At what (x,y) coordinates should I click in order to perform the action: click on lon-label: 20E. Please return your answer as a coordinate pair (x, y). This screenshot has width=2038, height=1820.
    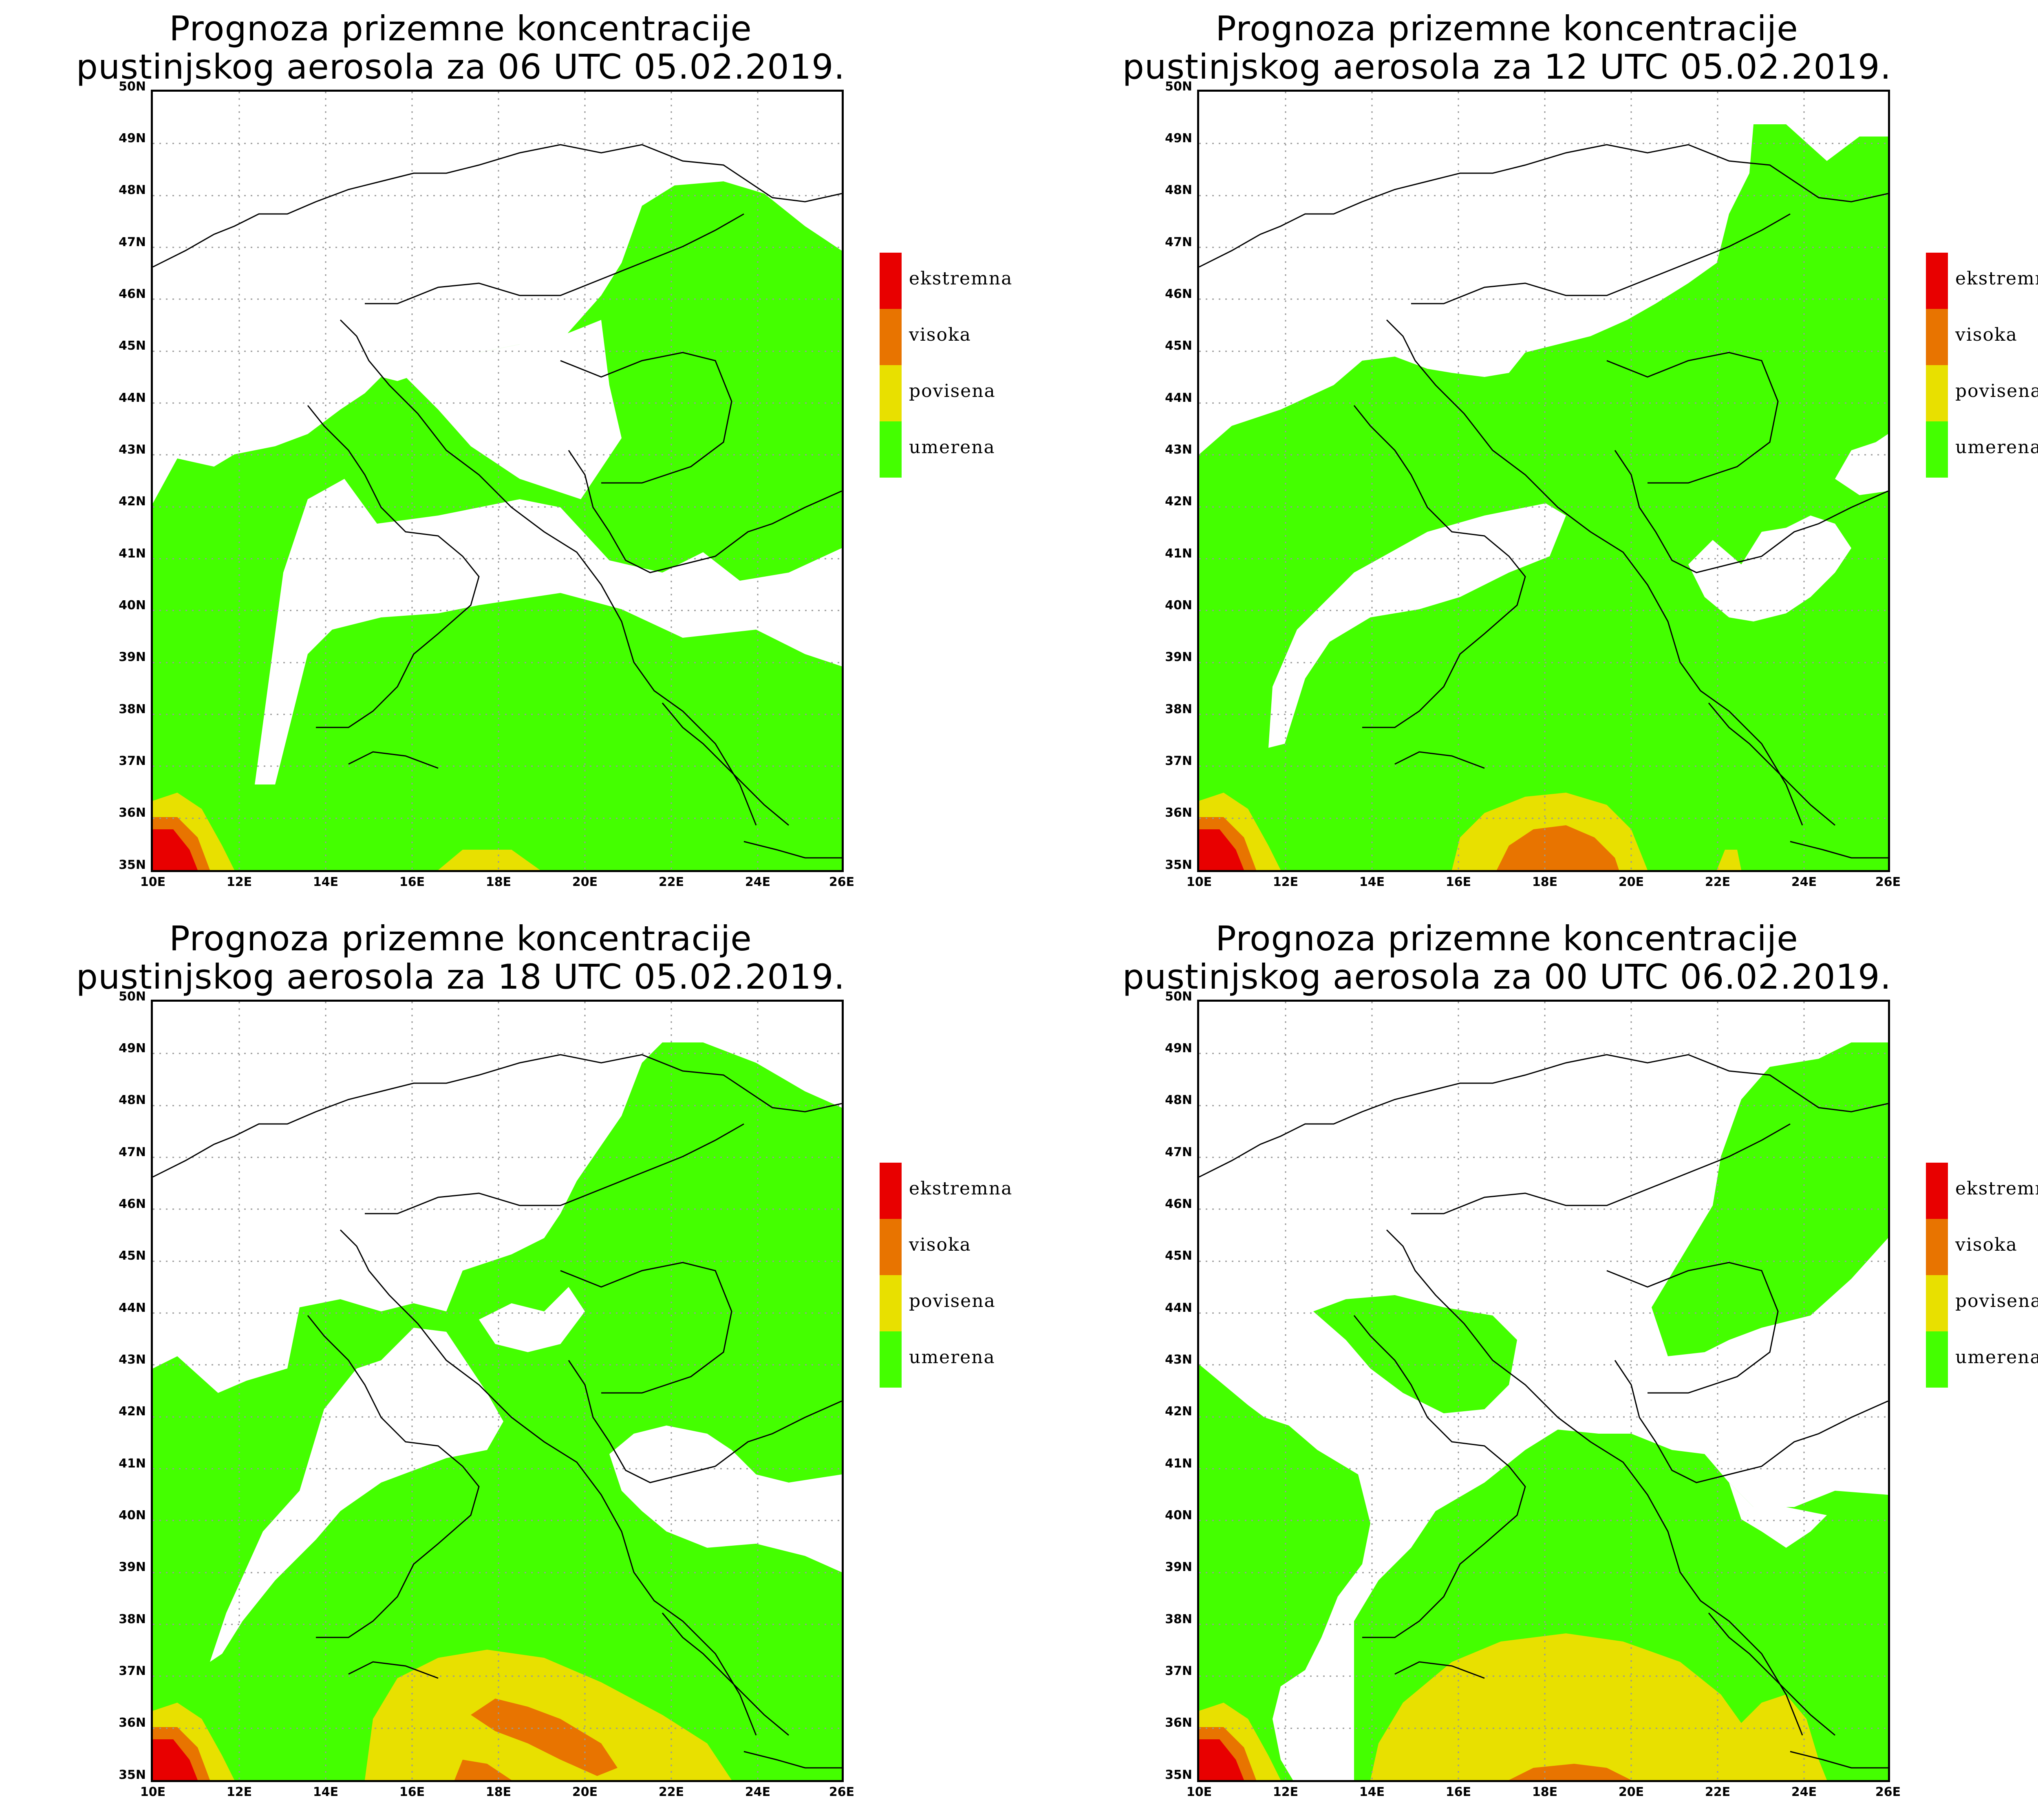
    Looking at the image, I should click on (585, 882).